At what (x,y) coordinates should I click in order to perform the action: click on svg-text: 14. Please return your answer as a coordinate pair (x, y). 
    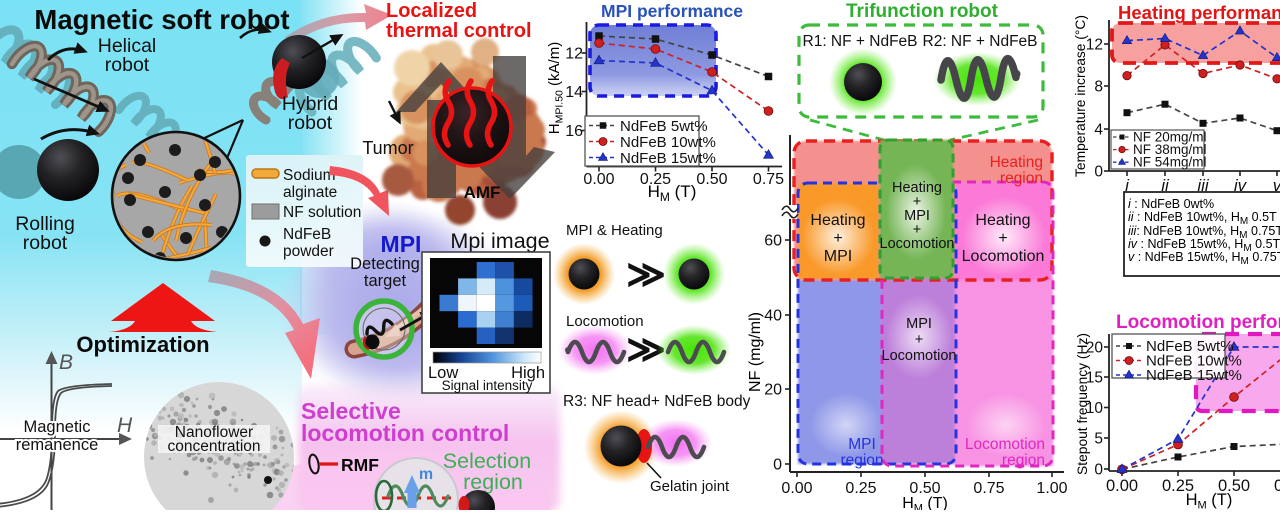
    Looking at the image, I should click on (574, 92).